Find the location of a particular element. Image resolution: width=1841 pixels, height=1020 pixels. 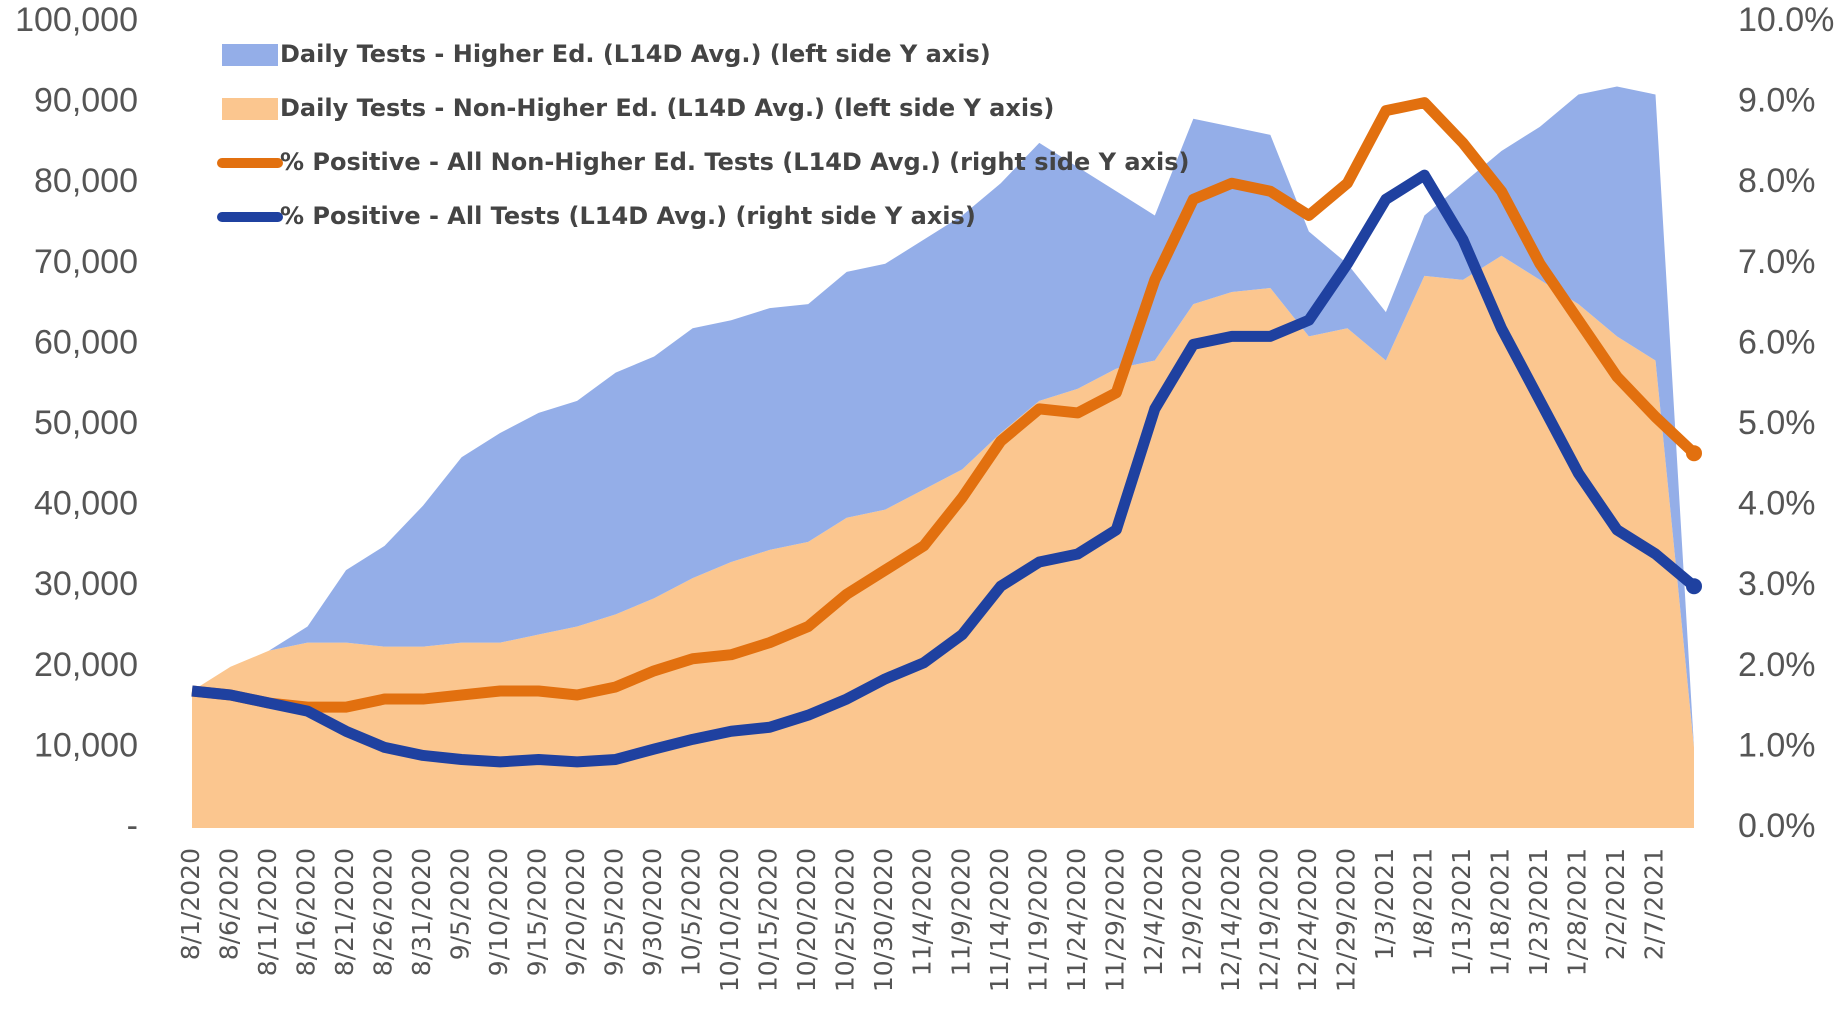

y-tick-label: 10,000 is located at coordinates (86, 745).